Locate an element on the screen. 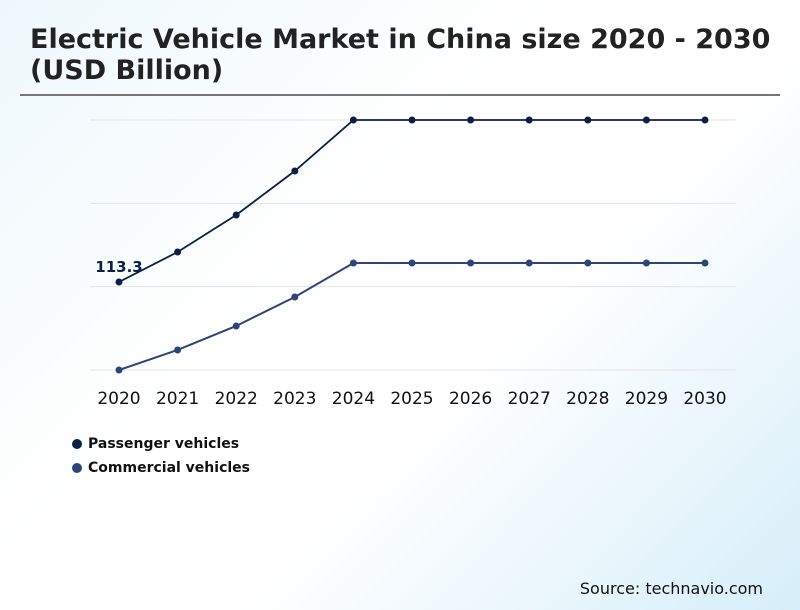  legend-item-passenger: Passenger vehicles is located at coordinates (155, 444).